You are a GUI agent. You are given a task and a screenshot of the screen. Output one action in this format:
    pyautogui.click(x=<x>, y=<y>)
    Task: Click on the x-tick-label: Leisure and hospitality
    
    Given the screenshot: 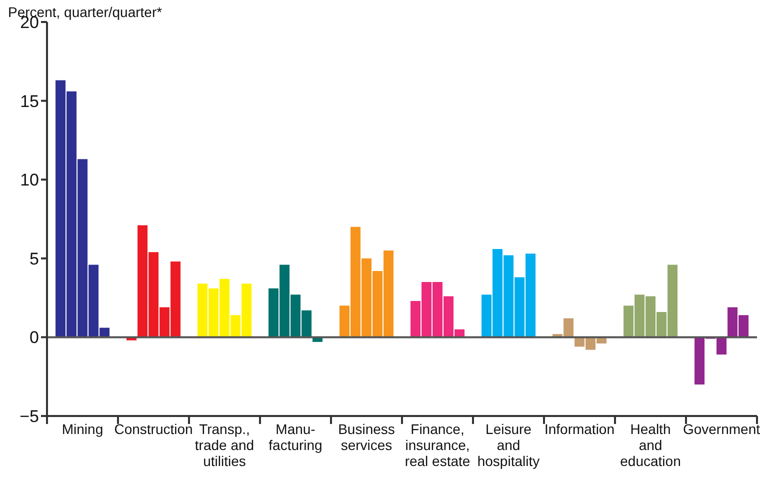 What is the action you would take?
    pyautogui.click(x=508, y=445)
    